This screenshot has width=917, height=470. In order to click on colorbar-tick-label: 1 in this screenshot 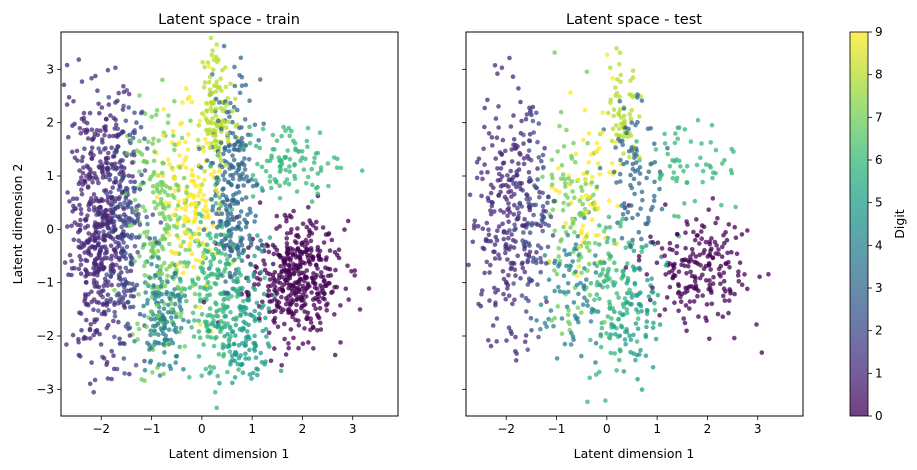, I will do `click(879, 373)`.